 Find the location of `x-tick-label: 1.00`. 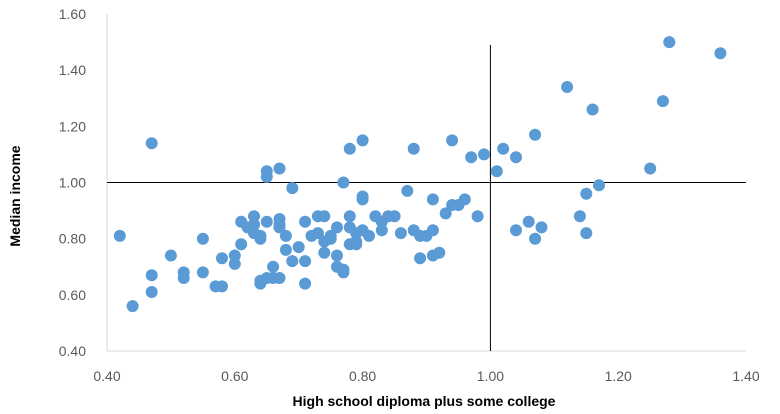

x-tick-label: 1.00 is located at coordinates (490, 376).